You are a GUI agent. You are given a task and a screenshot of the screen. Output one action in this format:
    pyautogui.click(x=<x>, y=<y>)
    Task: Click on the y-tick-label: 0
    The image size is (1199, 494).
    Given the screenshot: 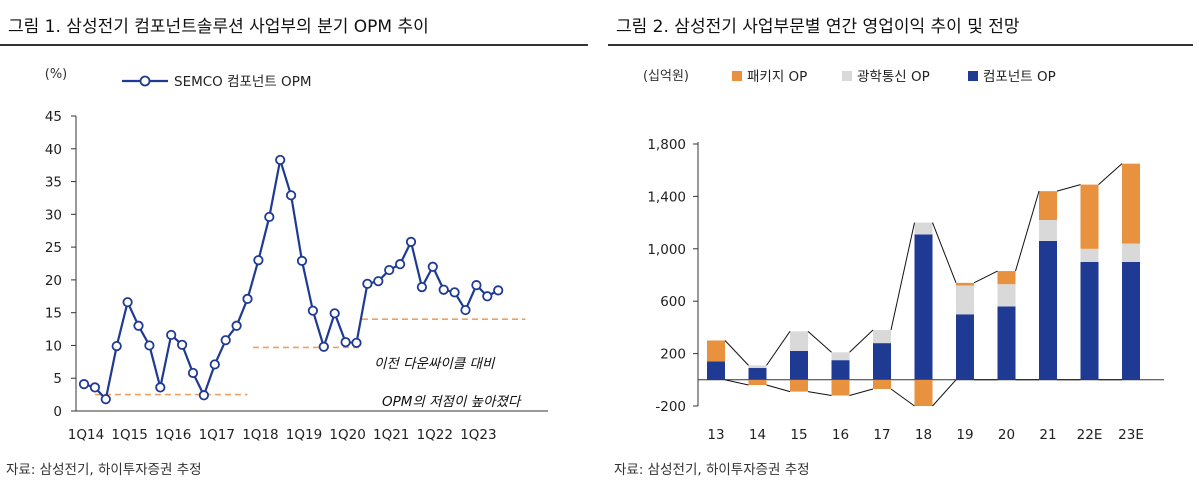 What is the action you would take?
    pyautogui.click(x=57, y=412)
    